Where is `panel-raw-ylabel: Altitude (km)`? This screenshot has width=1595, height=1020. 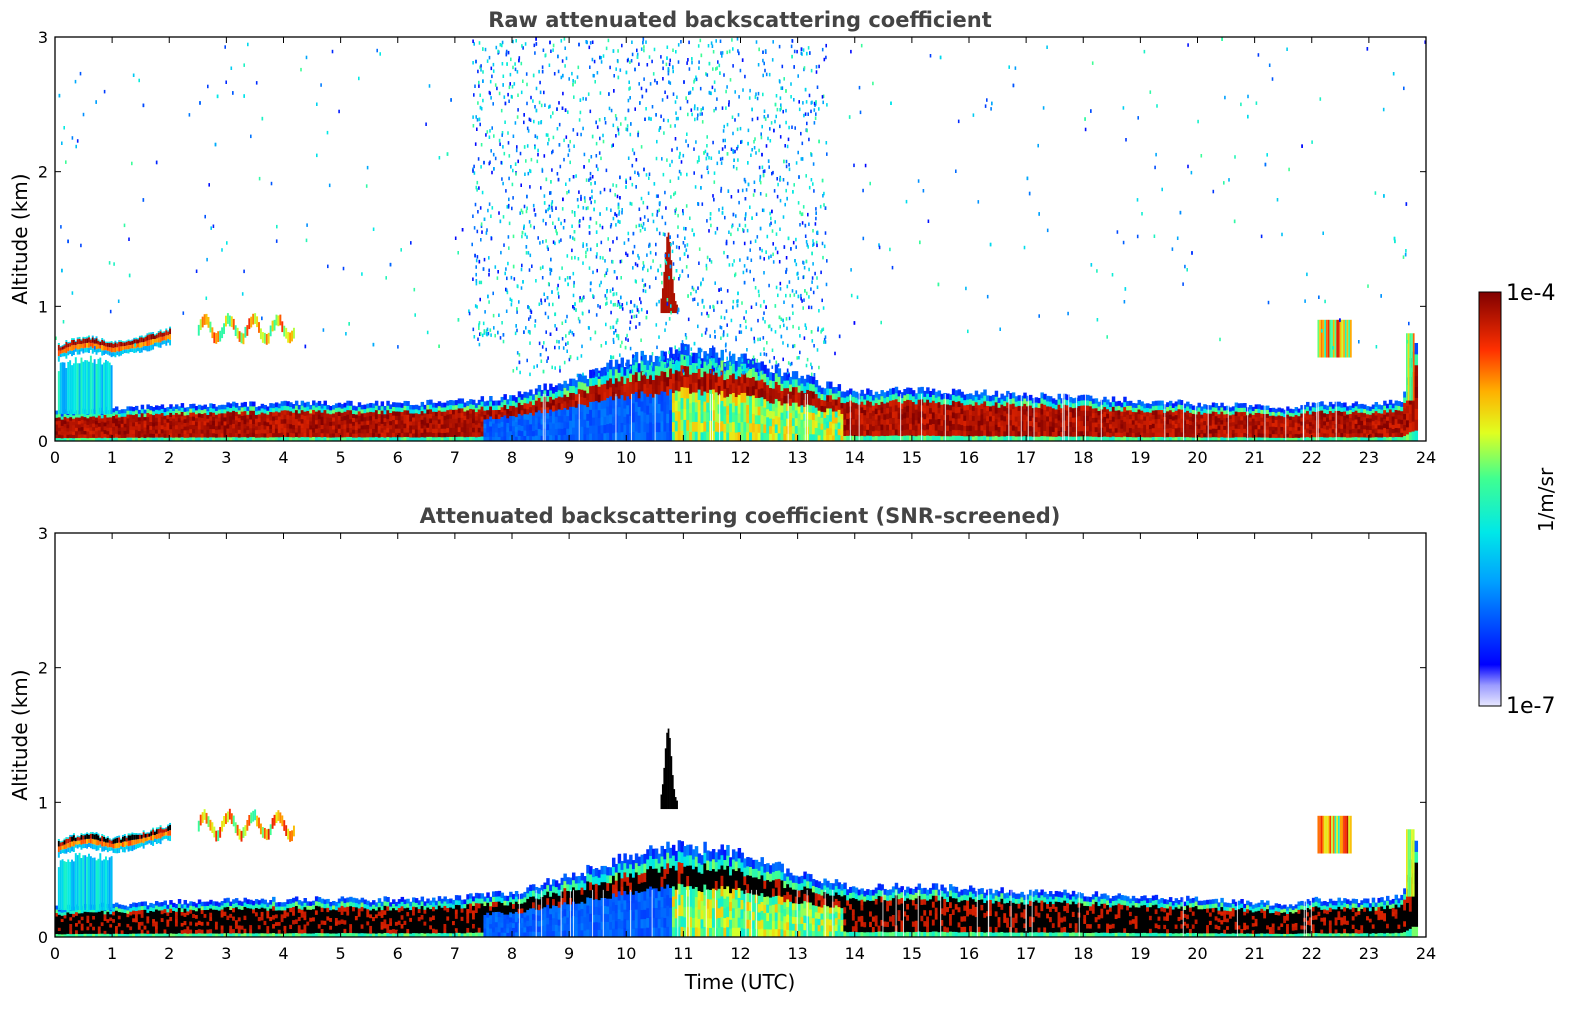
panel-raw-ylabel: Altitude (km) is located at coordinates (20, 238).